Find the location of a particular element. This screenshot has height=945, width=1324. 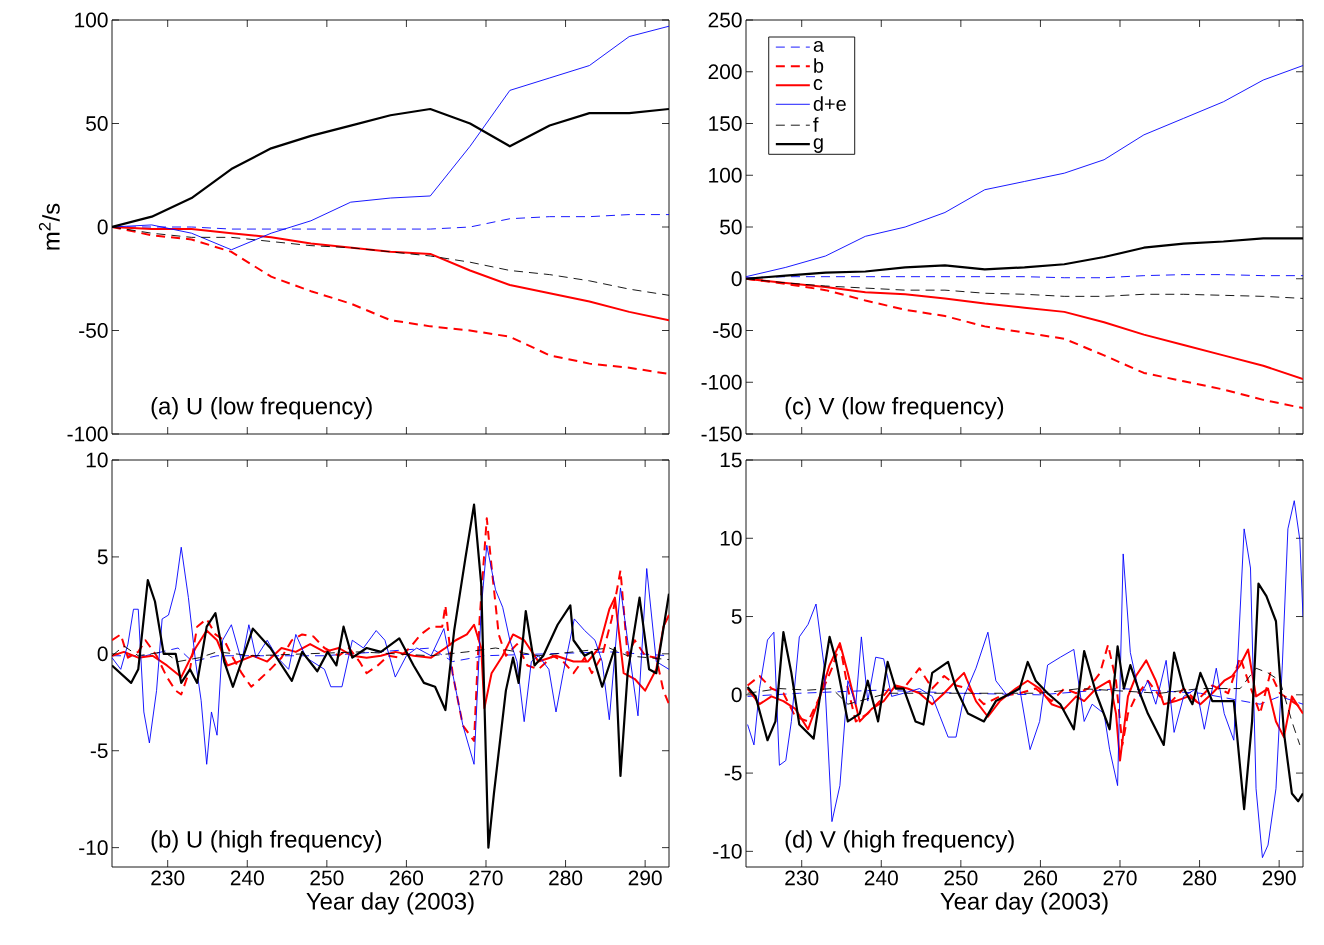

legend-label: a is located at coordinates (819, 46).